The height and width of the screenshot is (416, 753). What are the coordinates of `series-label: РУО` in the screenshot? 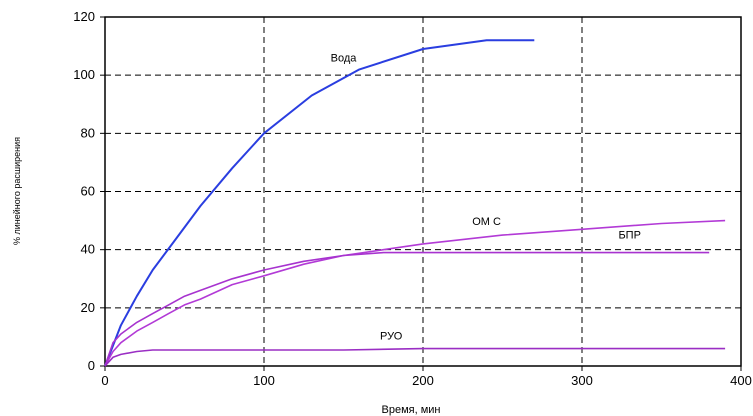 It's located at (391, 337).